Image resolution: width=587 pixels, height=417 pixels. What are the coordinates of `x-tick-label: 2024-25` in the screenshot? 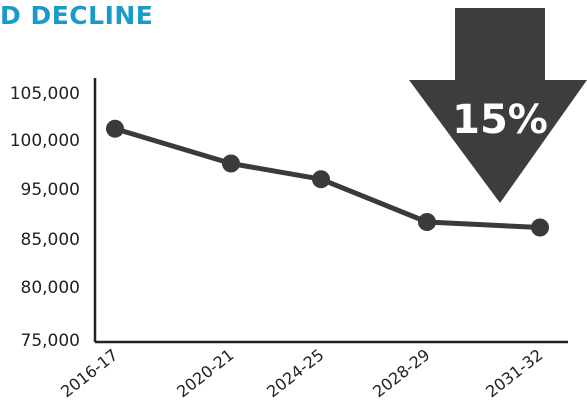 It's located at (295, 373).